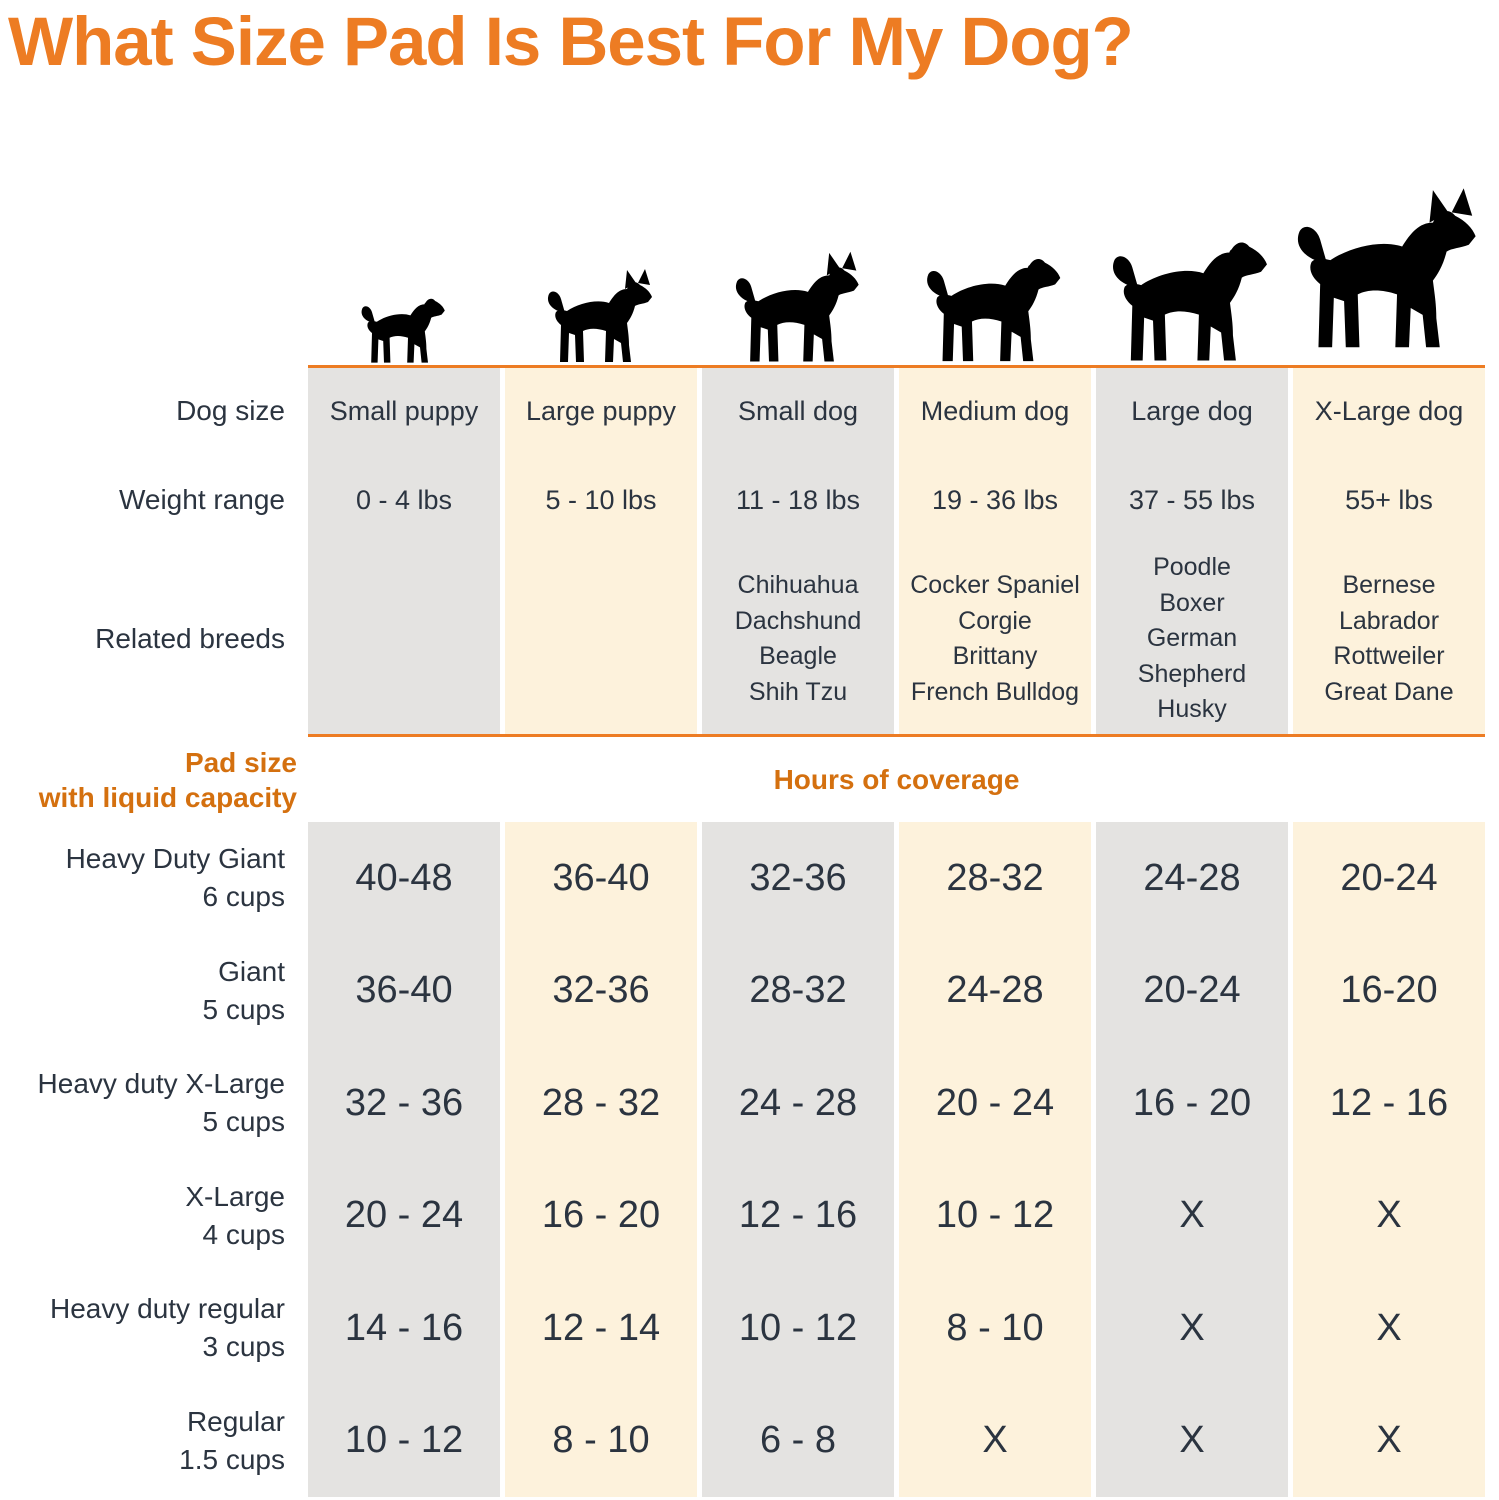 This screenshot has width=1499, height=1500. I want to click on weight-cell: 5 - 10 lbs, so click(601, 499).